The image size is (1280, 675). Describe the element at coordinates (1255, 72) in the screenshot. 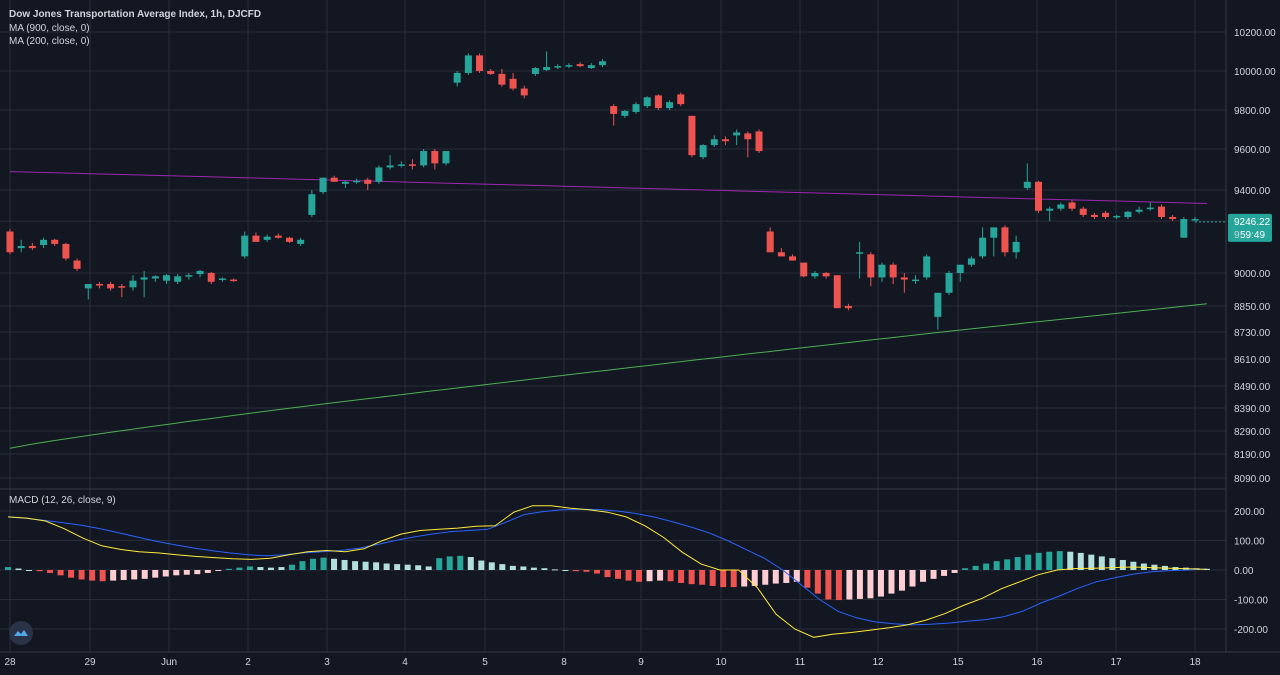

I see `y-tick-label: 10000.00` at that location.